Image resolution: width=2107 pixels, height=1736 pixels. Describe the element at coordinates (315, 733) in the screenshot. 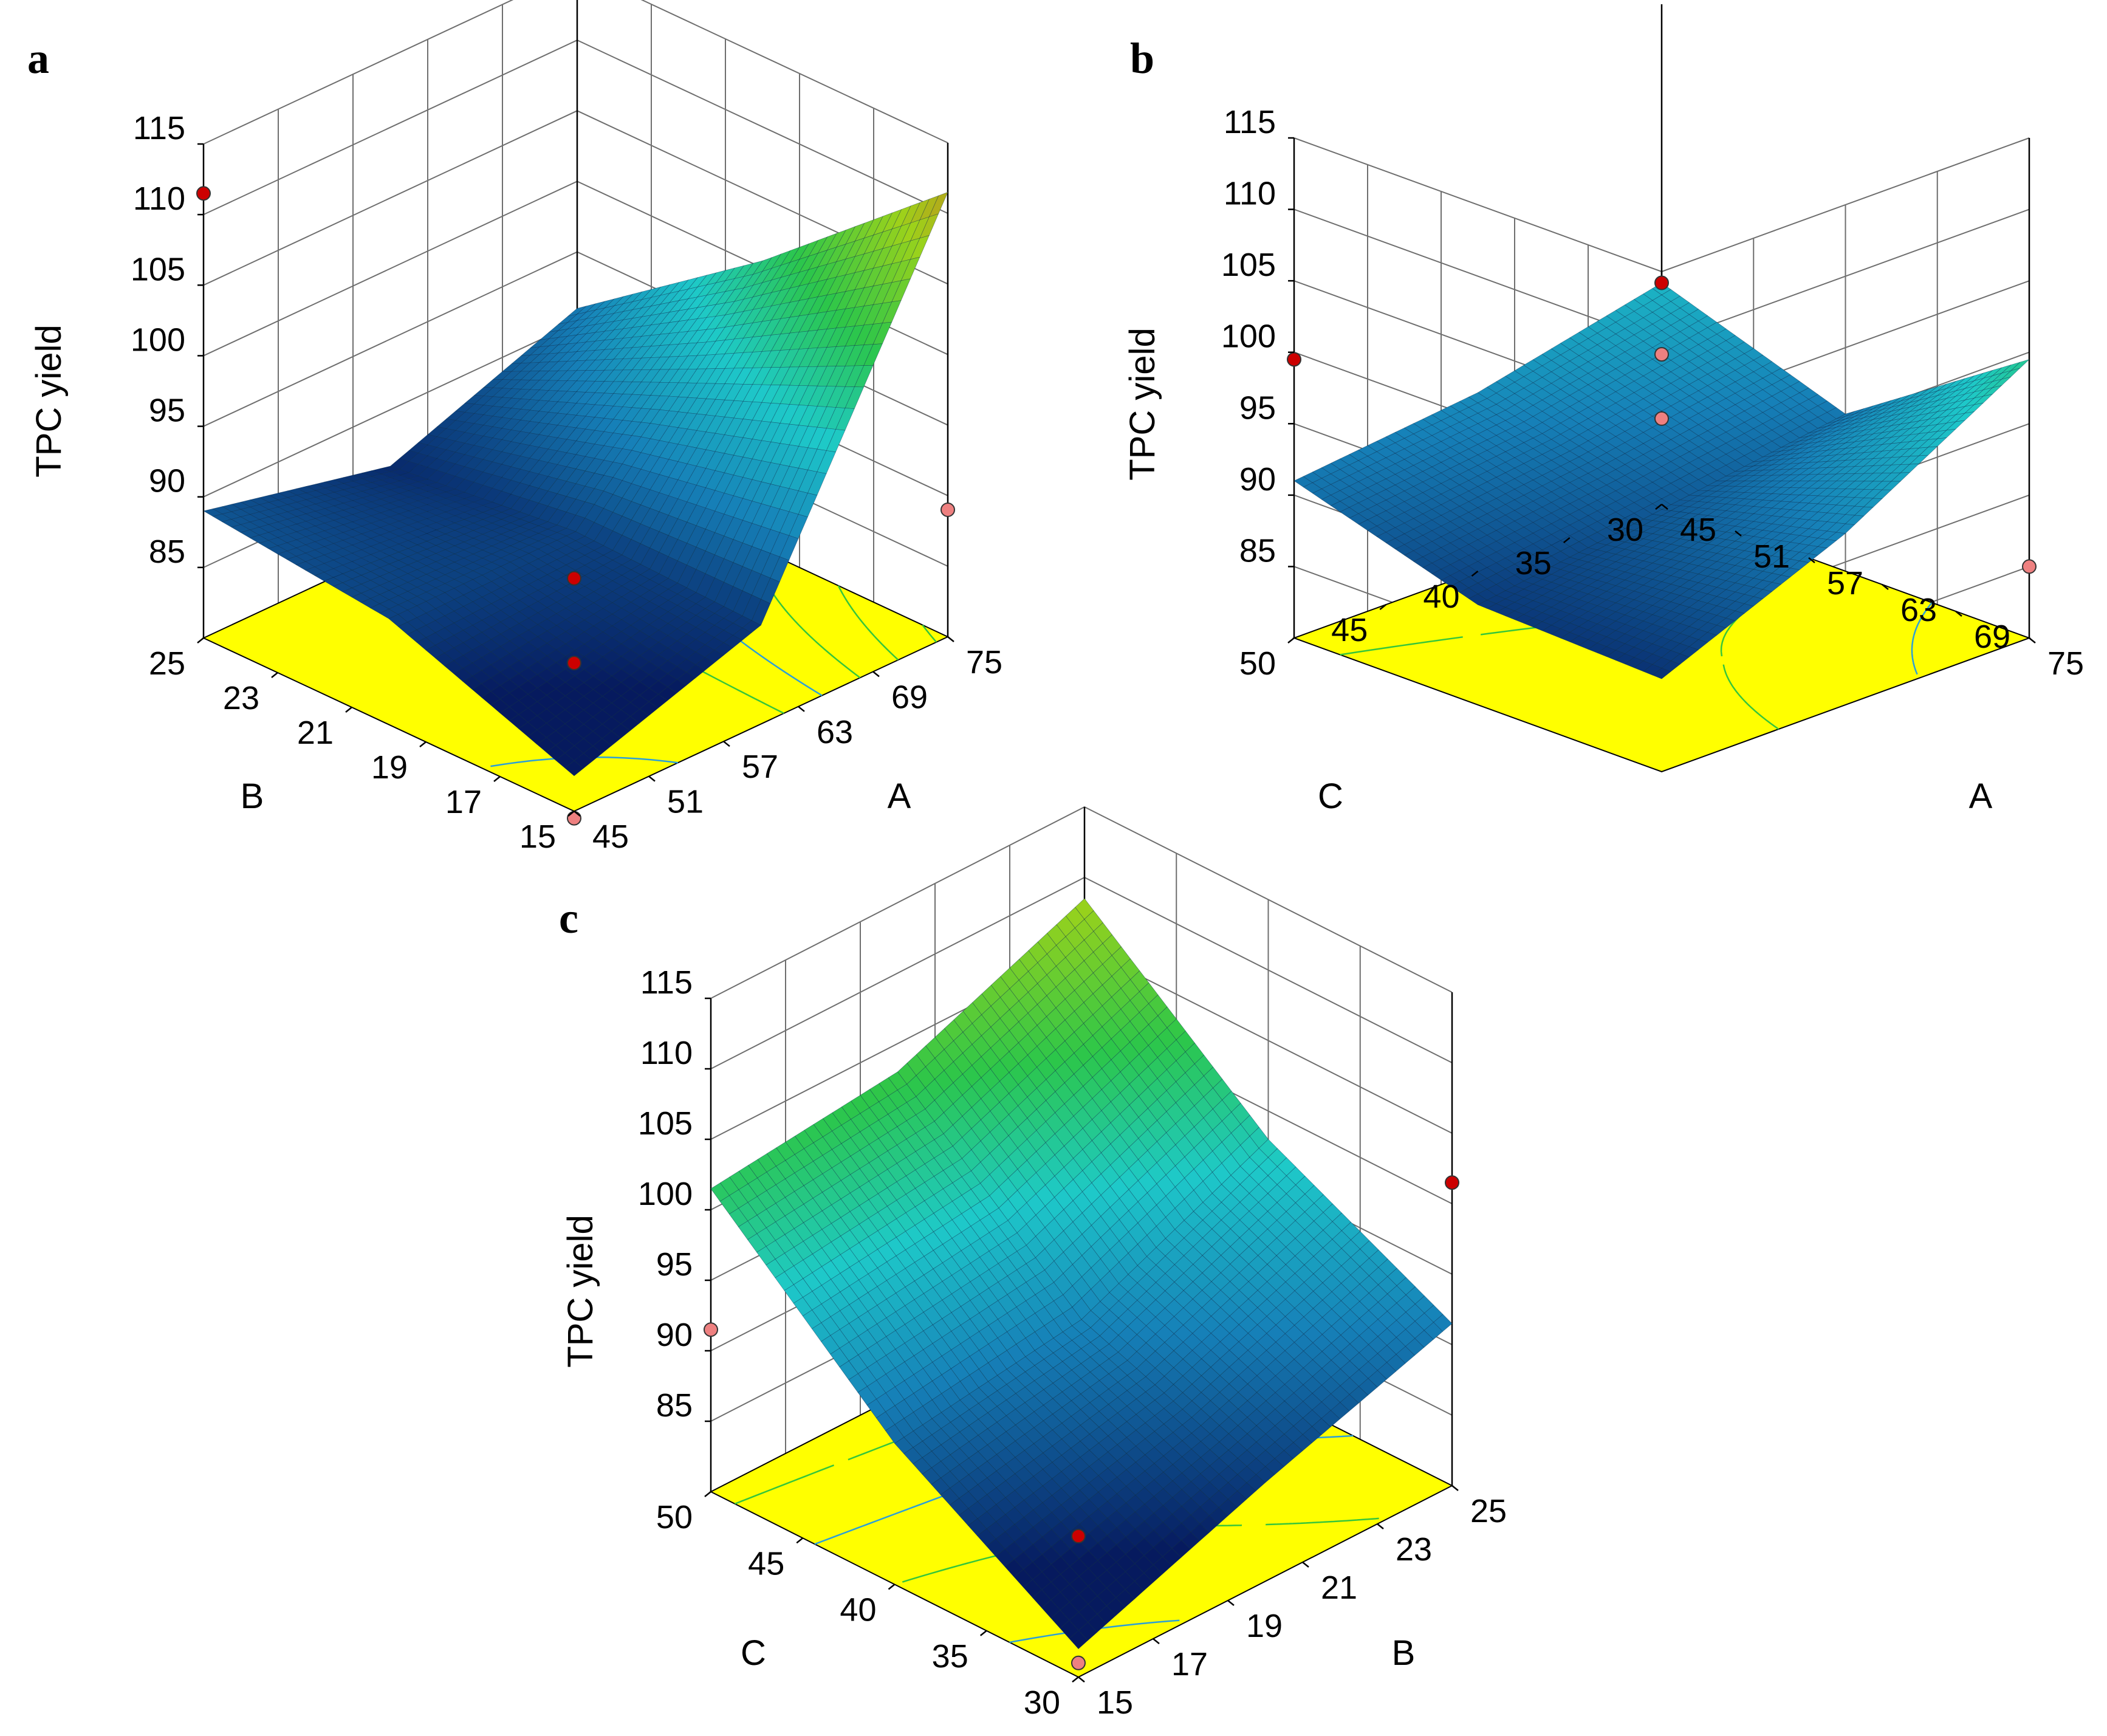

I see `y-tick-label: 21` at that location.